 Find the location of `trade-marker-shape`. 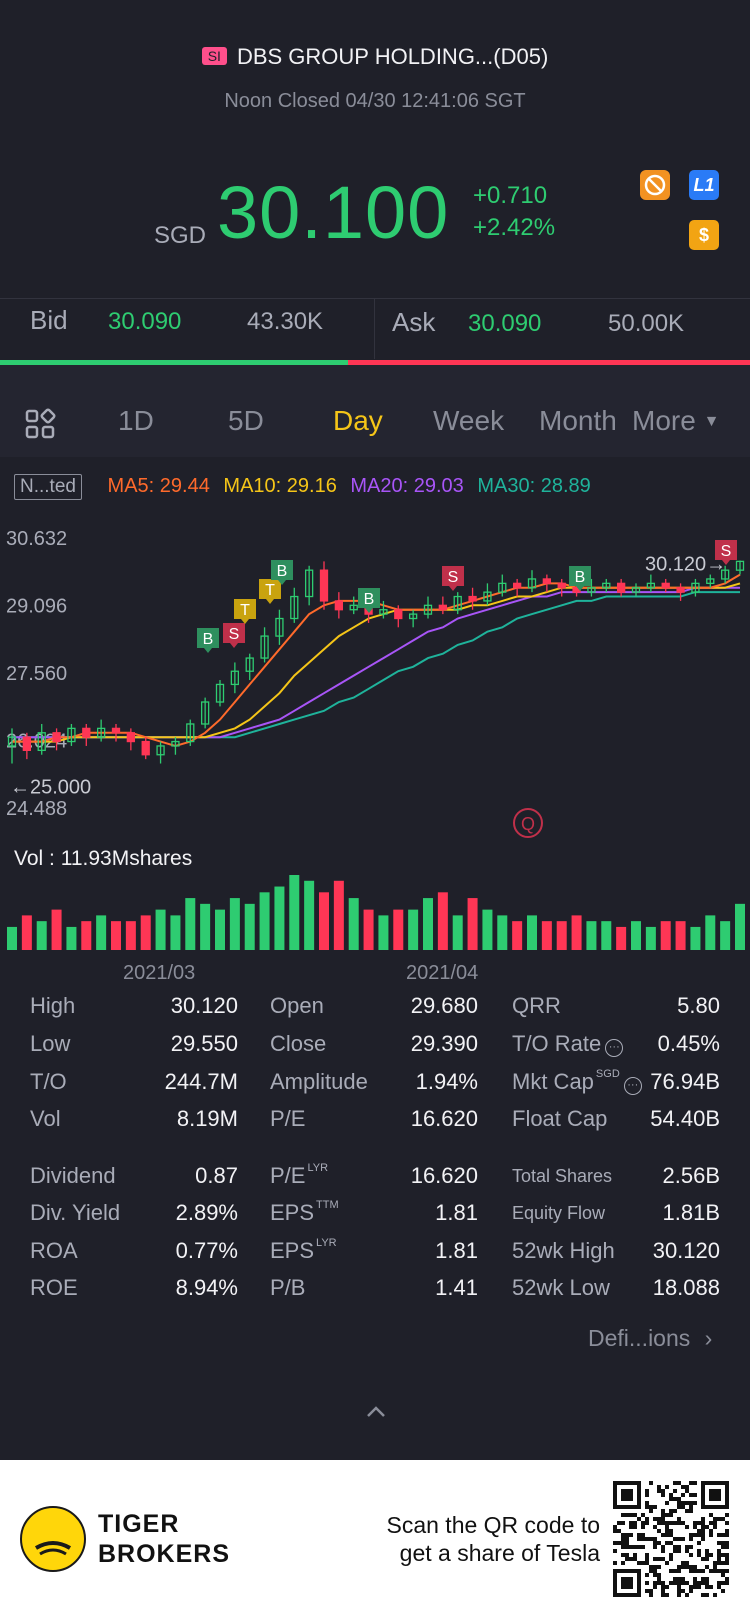

trade-marker-shape is located at coordinates (580, 578).